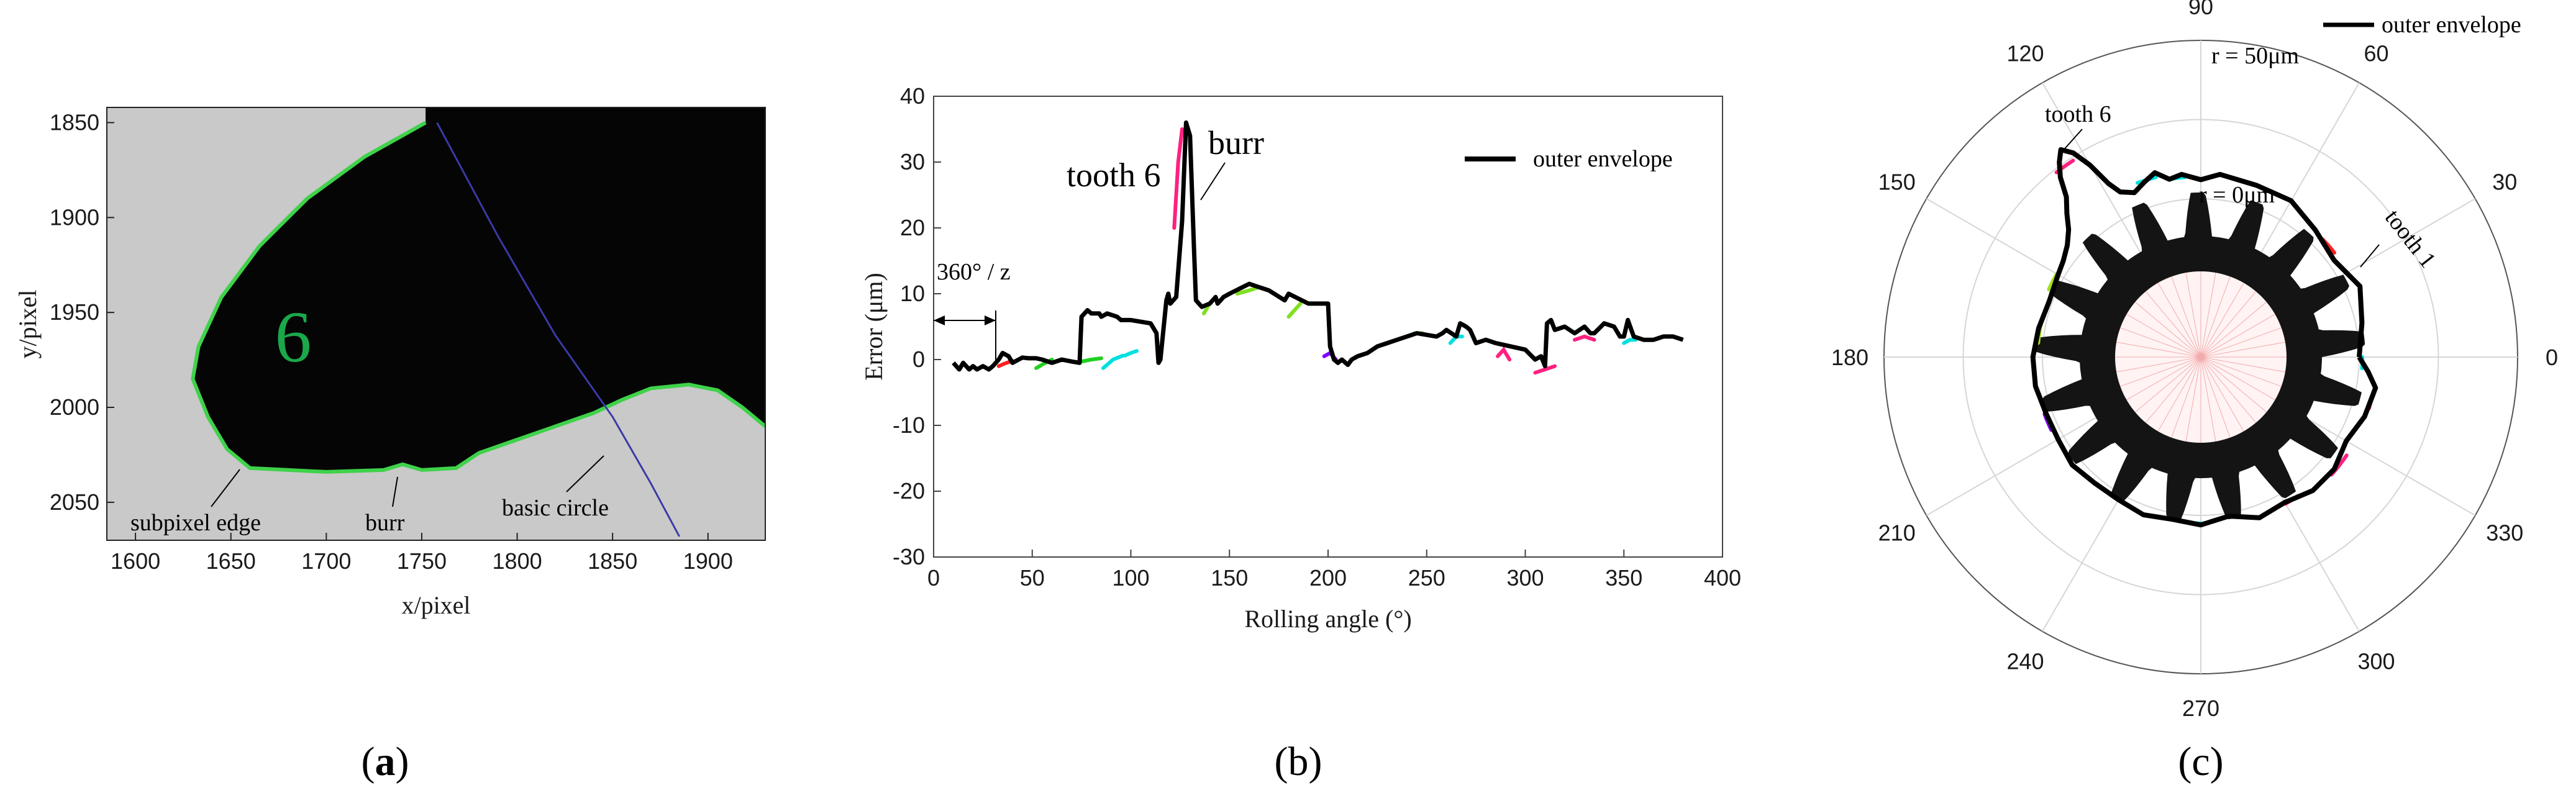 This screenshot has width=2576, height=793. I want to click on panel-c-angle-label: 210, so click(1897, 533).